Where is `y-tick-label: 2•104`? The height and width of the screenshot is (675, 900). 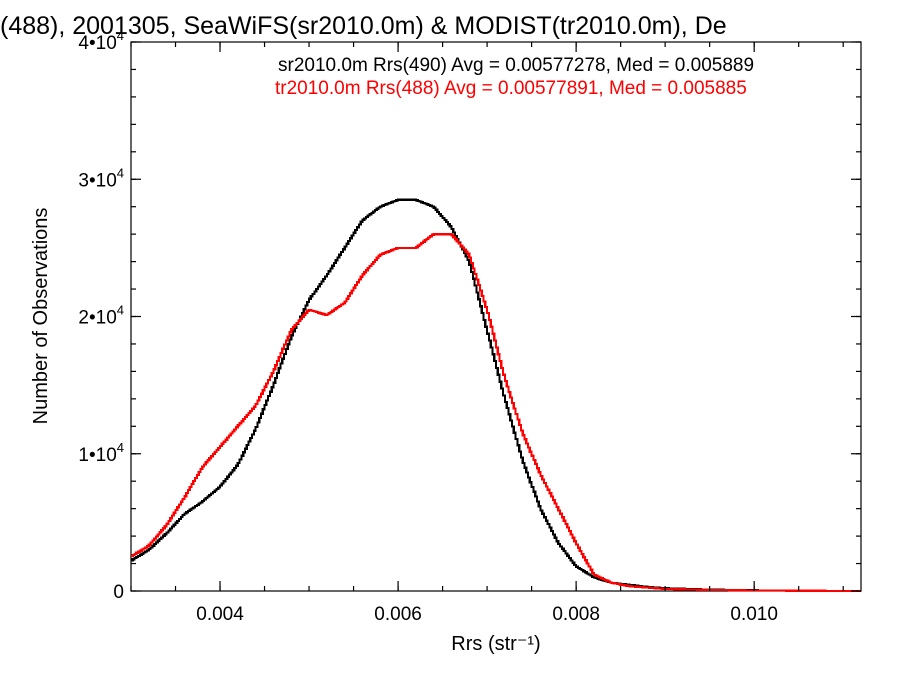 y-tick-label: 2•104 is located at coordinates (101, 316).